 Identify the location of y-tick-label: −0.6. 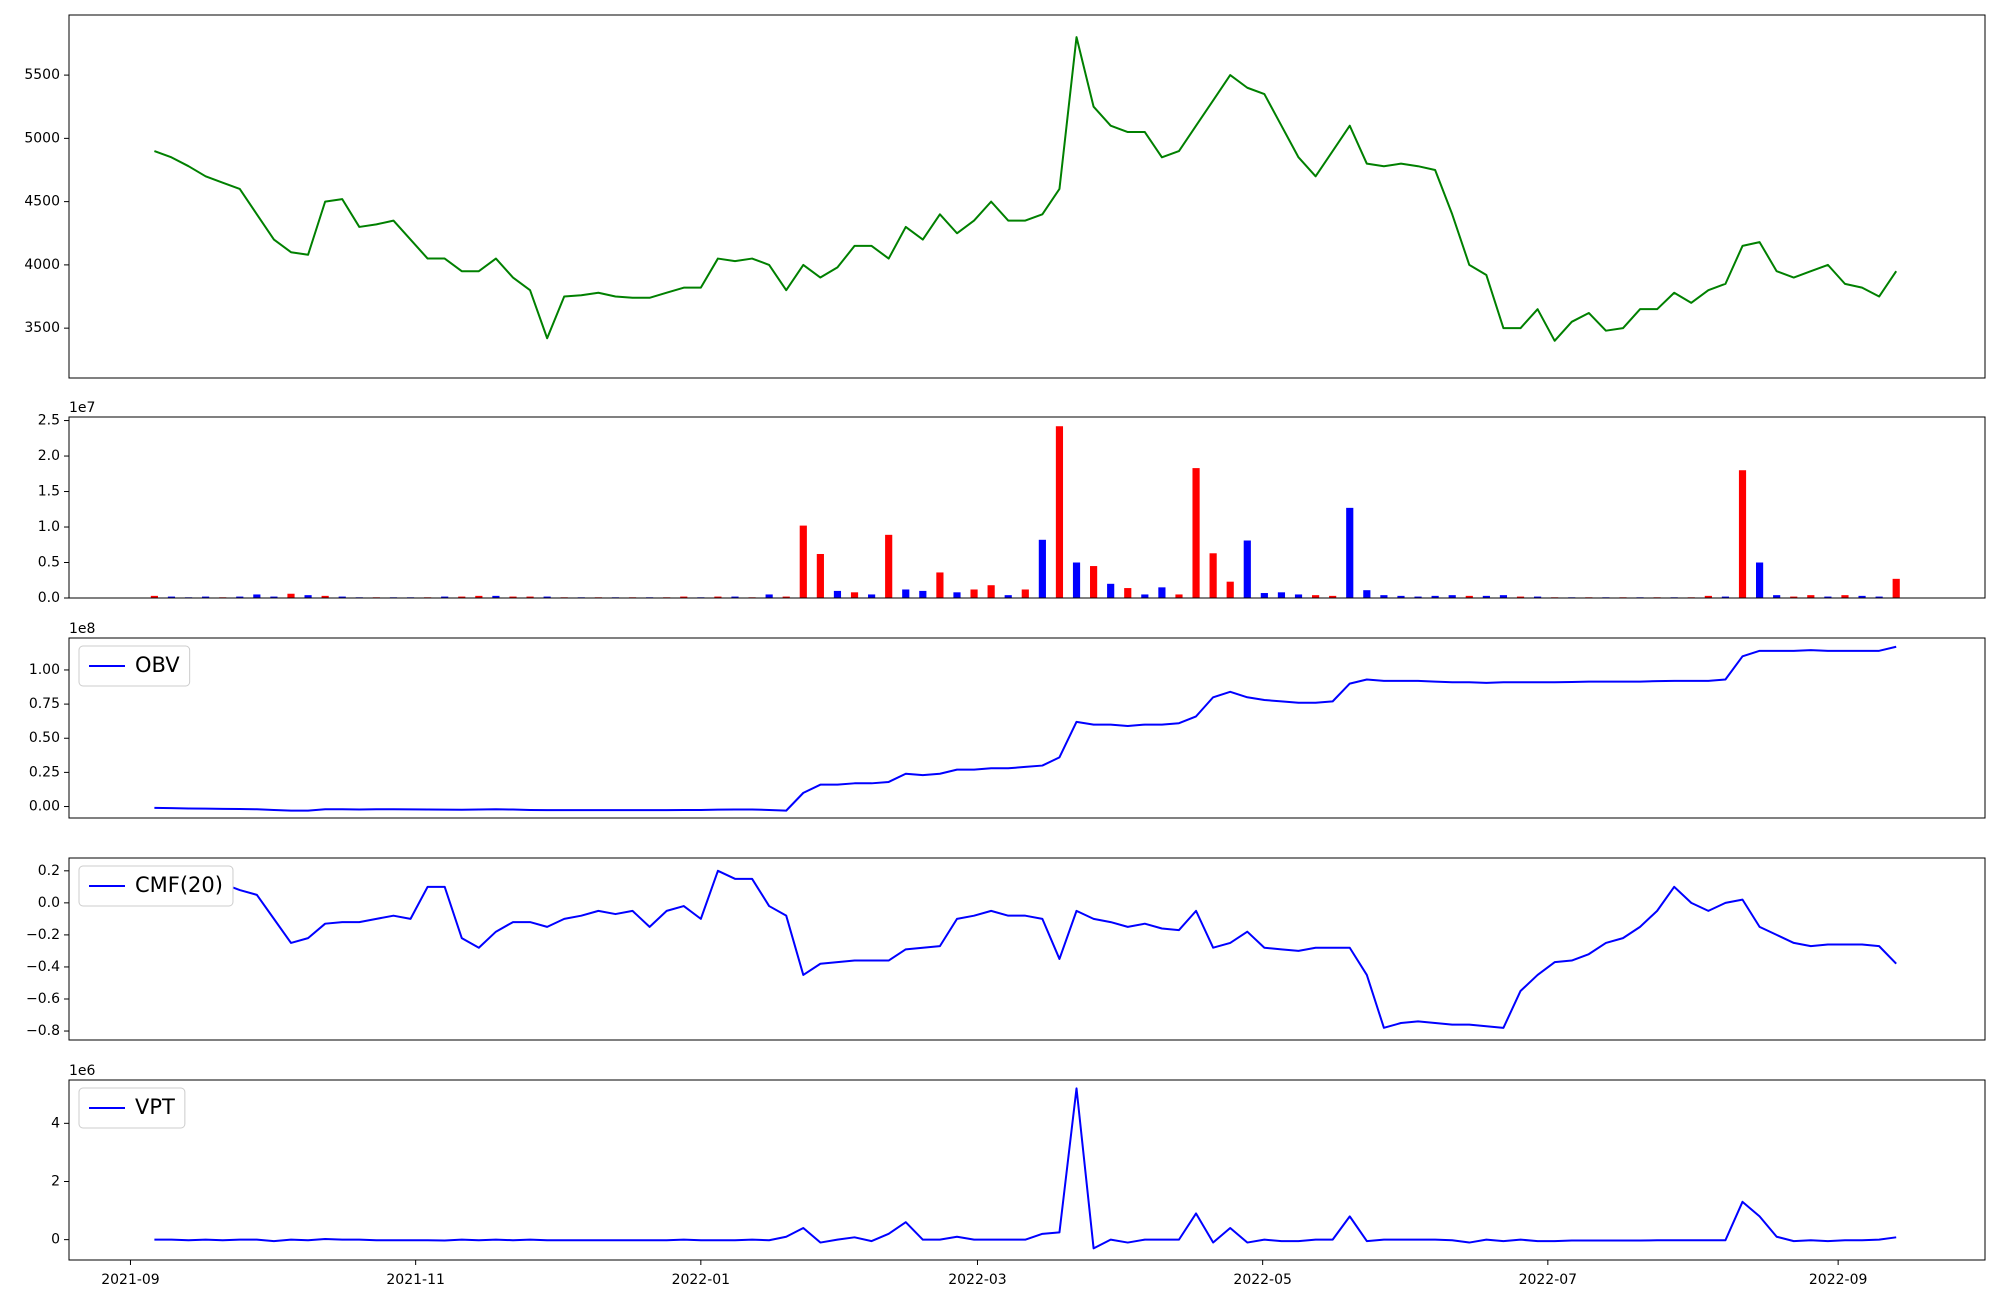
(43, 999).